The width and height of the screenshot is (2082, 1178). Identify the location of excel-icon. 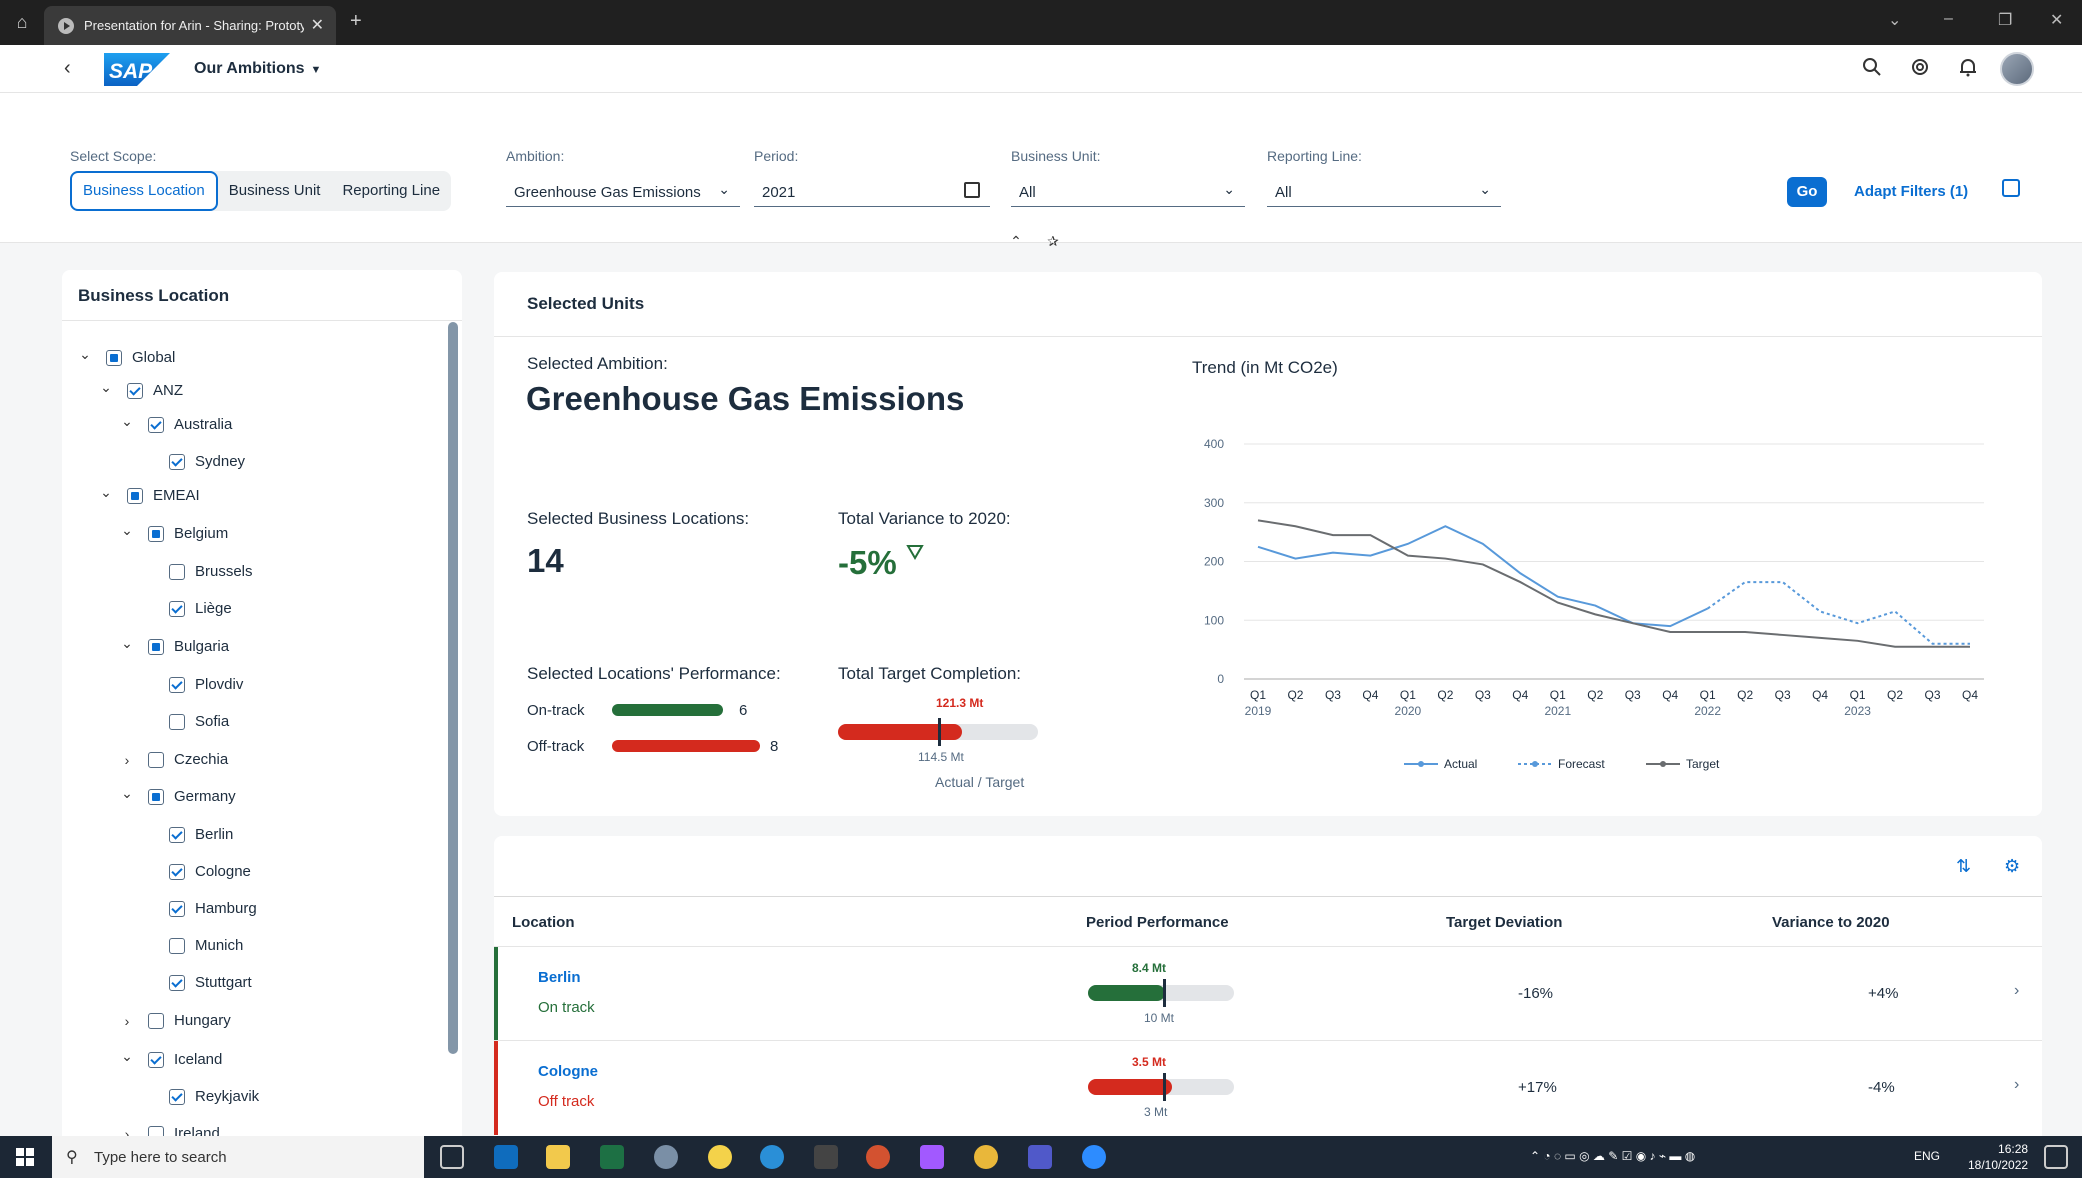
(612, 1157).